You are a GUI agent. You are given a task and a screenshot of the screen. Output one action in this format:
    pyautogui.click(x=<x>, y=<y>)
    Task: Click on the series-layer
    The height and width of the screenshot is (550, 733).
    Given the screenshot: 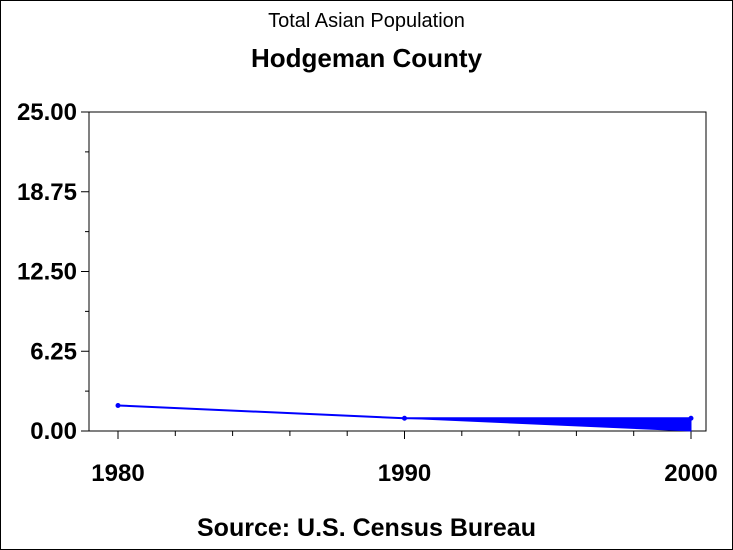 What is the action you would take?
    pyautogui.click(x=404, y=417)
    